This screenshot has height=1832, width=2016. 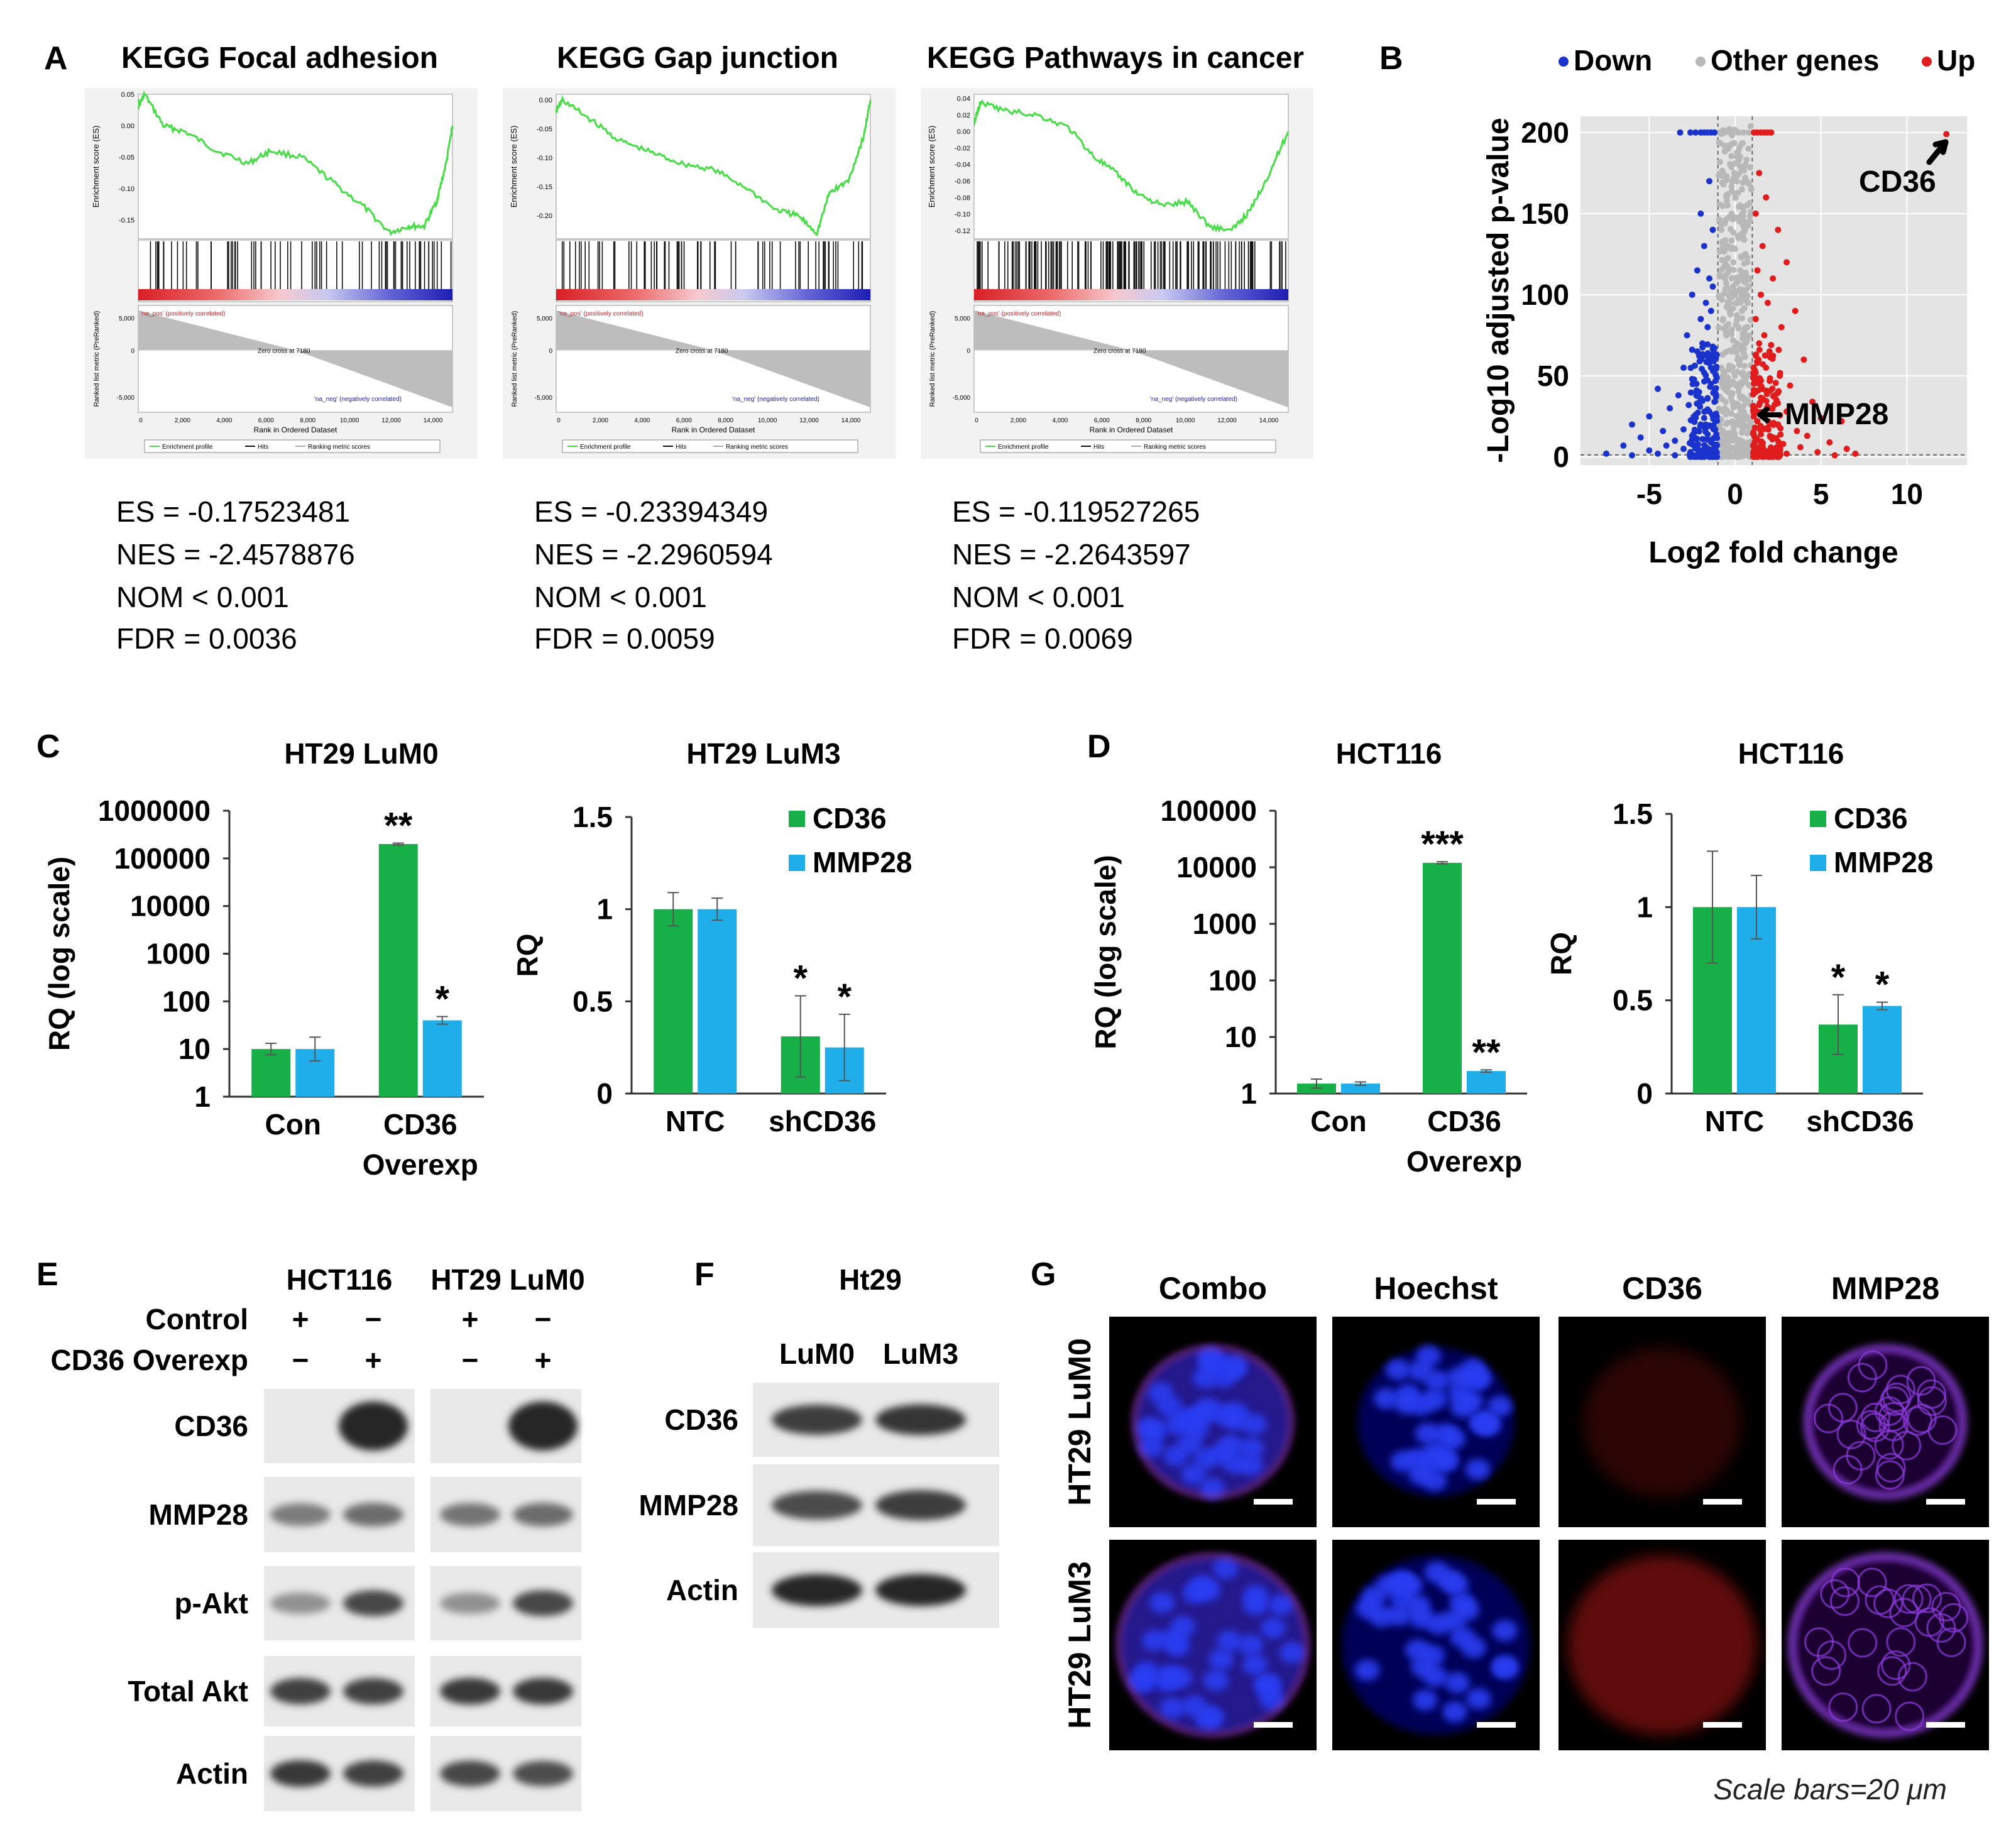 What do you see at coordinates (634, 331) in the screenshot?
I see `gsea-metric-shape-pos` at bounding box center [634, 331].